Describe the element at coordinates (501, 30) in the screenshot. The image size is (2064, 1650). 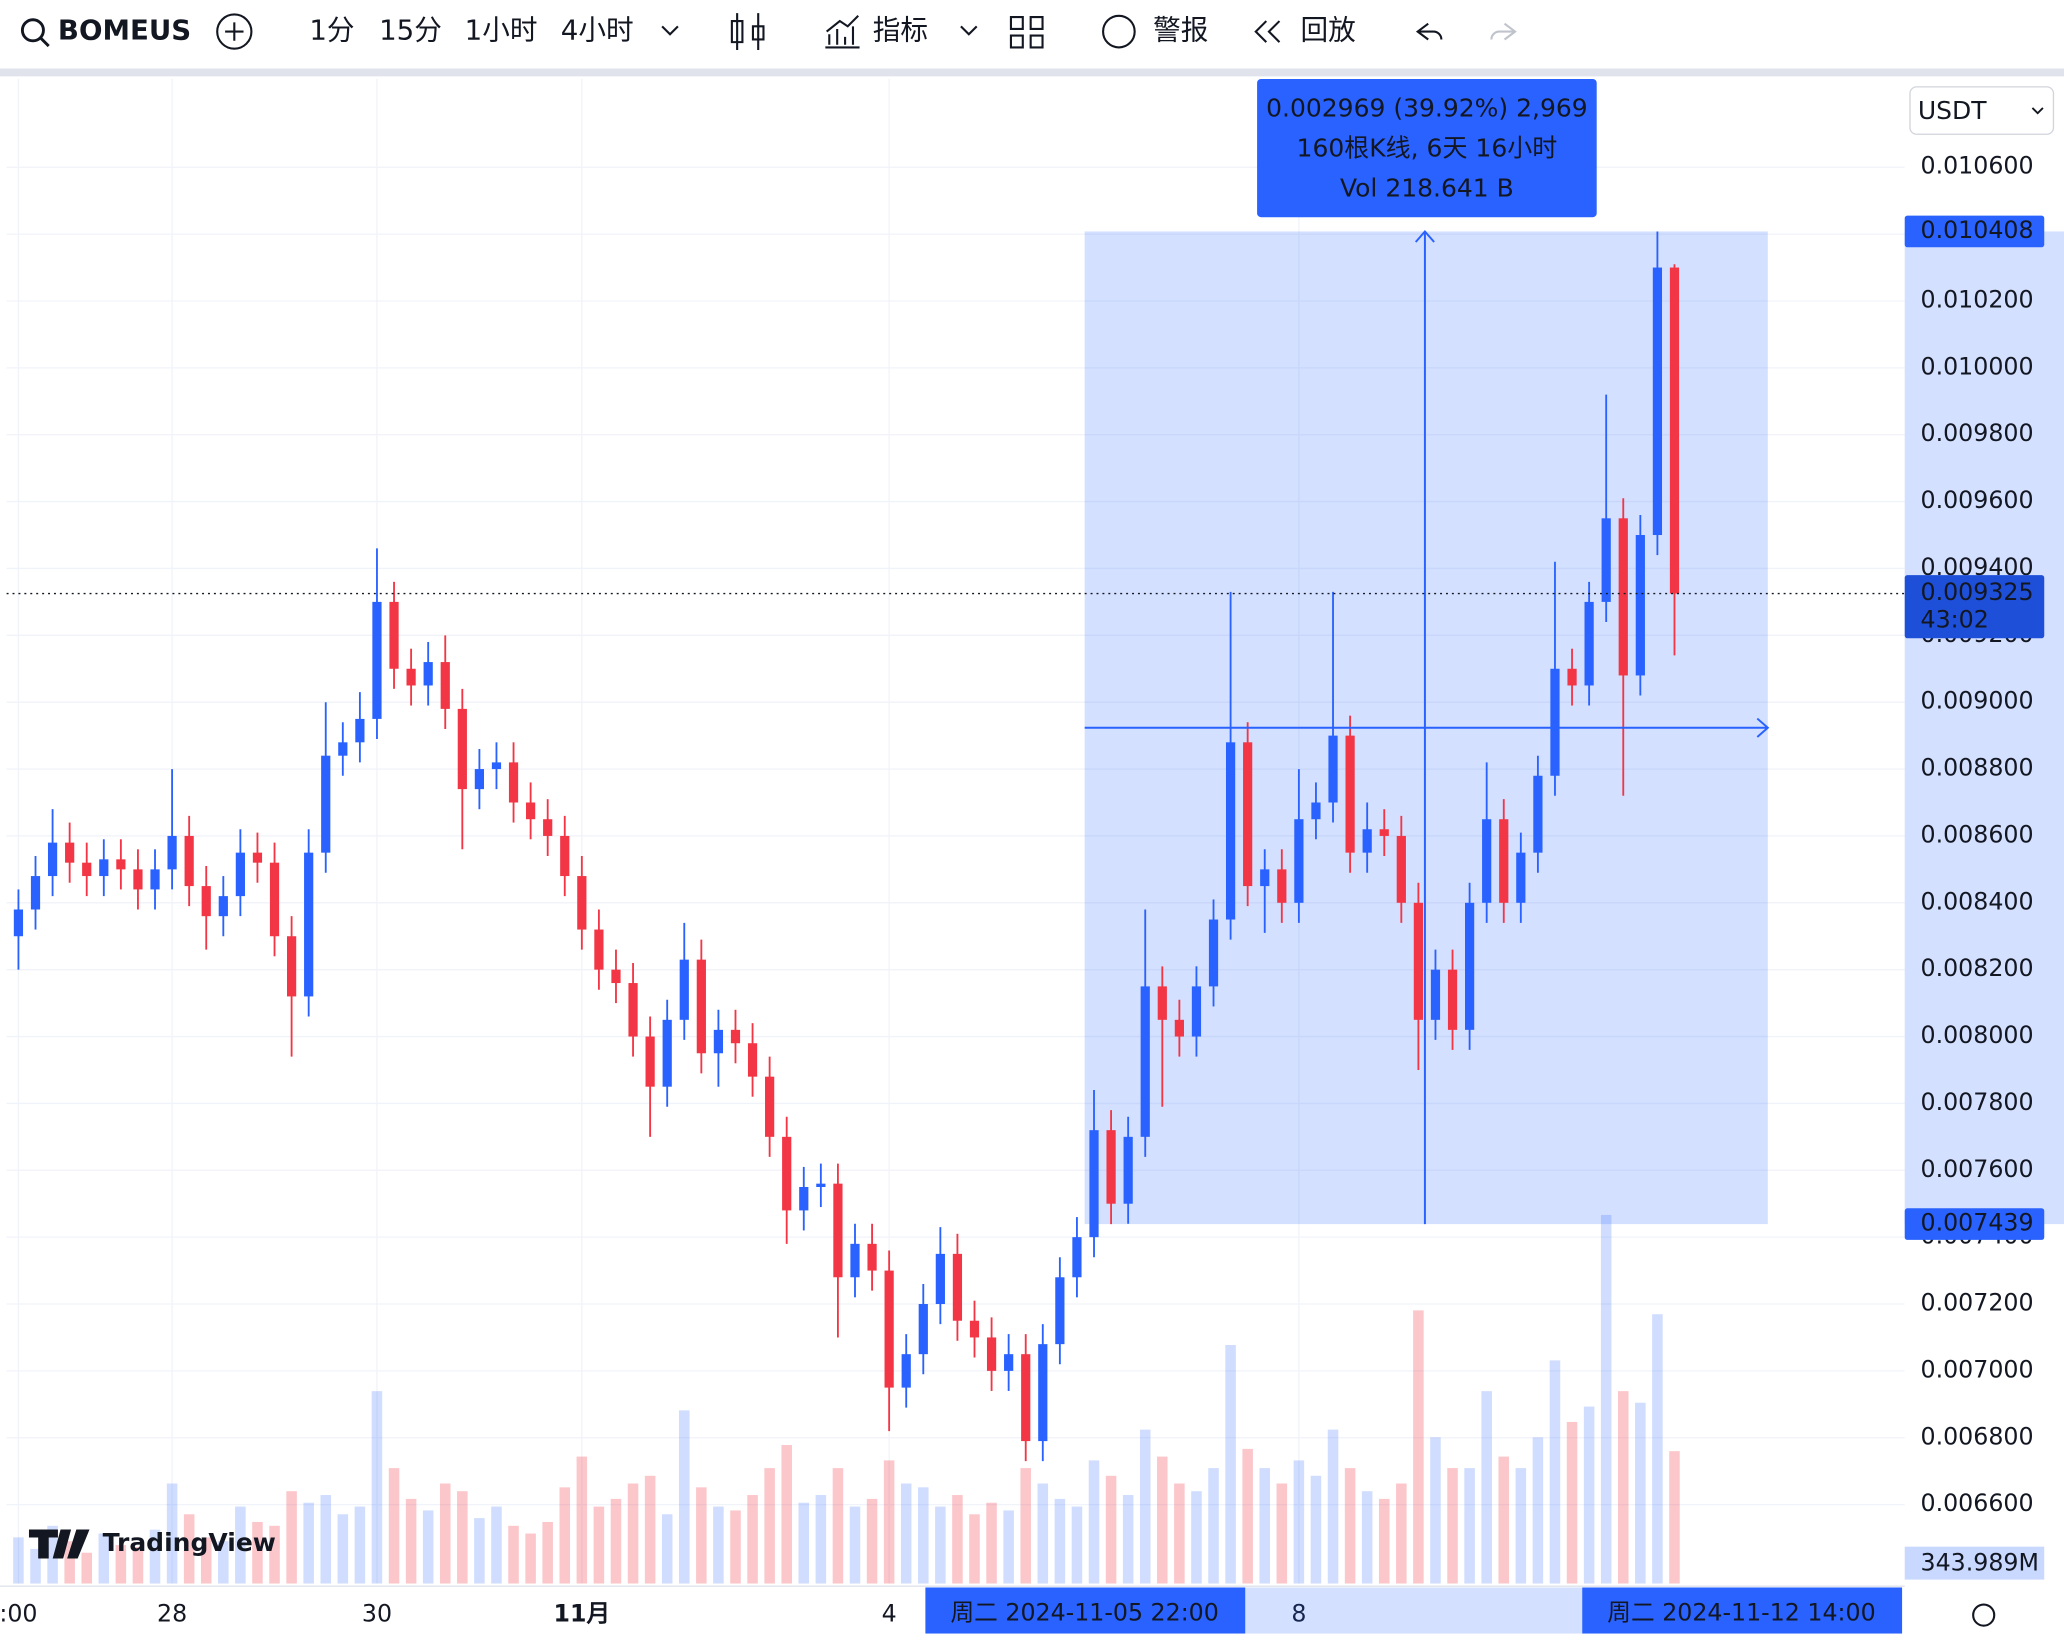
I see `interval: 1小时` at that location.